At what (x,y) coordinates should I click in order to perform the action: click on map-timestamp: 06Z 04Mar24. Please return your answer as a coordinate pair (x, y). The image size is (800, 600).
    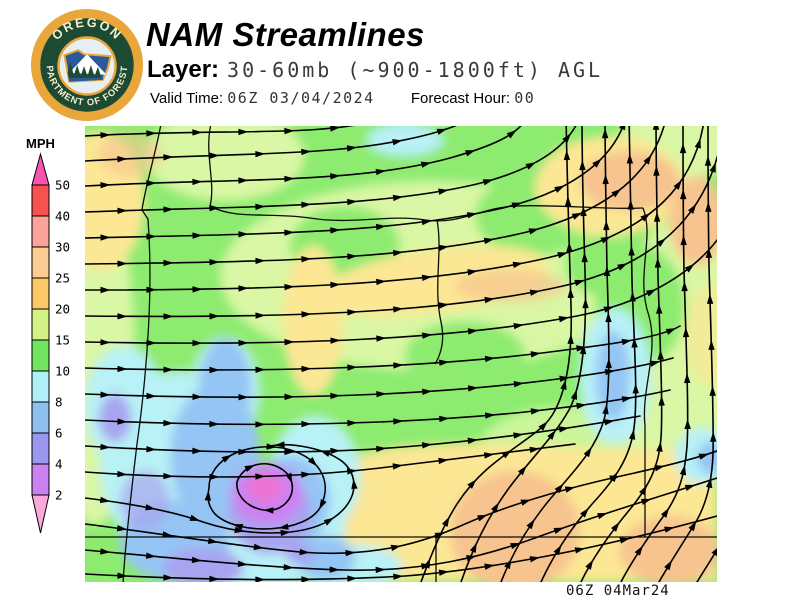
    Looking at the image, I should click on (618, 591).